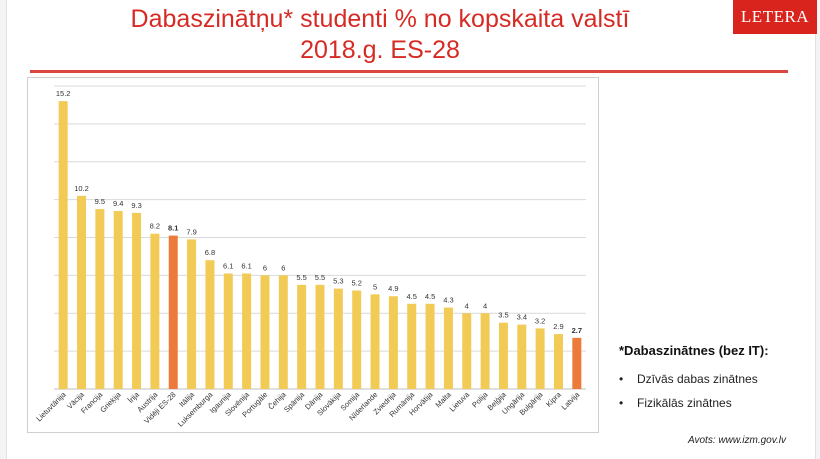 The width and height of the screenshot is (820, 459). Describe the element at coordinates (173, 228) in the screenshot. I see `data-label: 8.1` at that location.